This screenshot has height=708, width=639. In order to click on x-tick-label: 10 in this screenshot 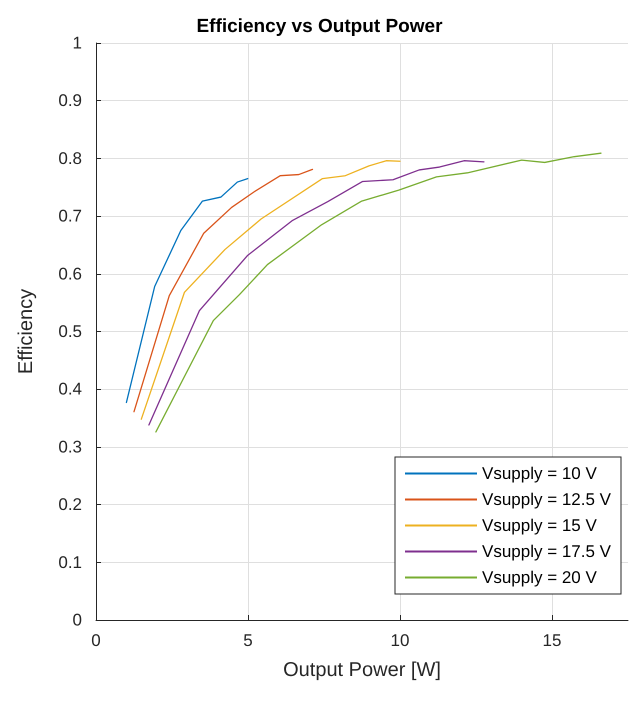, I will do `click(400, 640)`.